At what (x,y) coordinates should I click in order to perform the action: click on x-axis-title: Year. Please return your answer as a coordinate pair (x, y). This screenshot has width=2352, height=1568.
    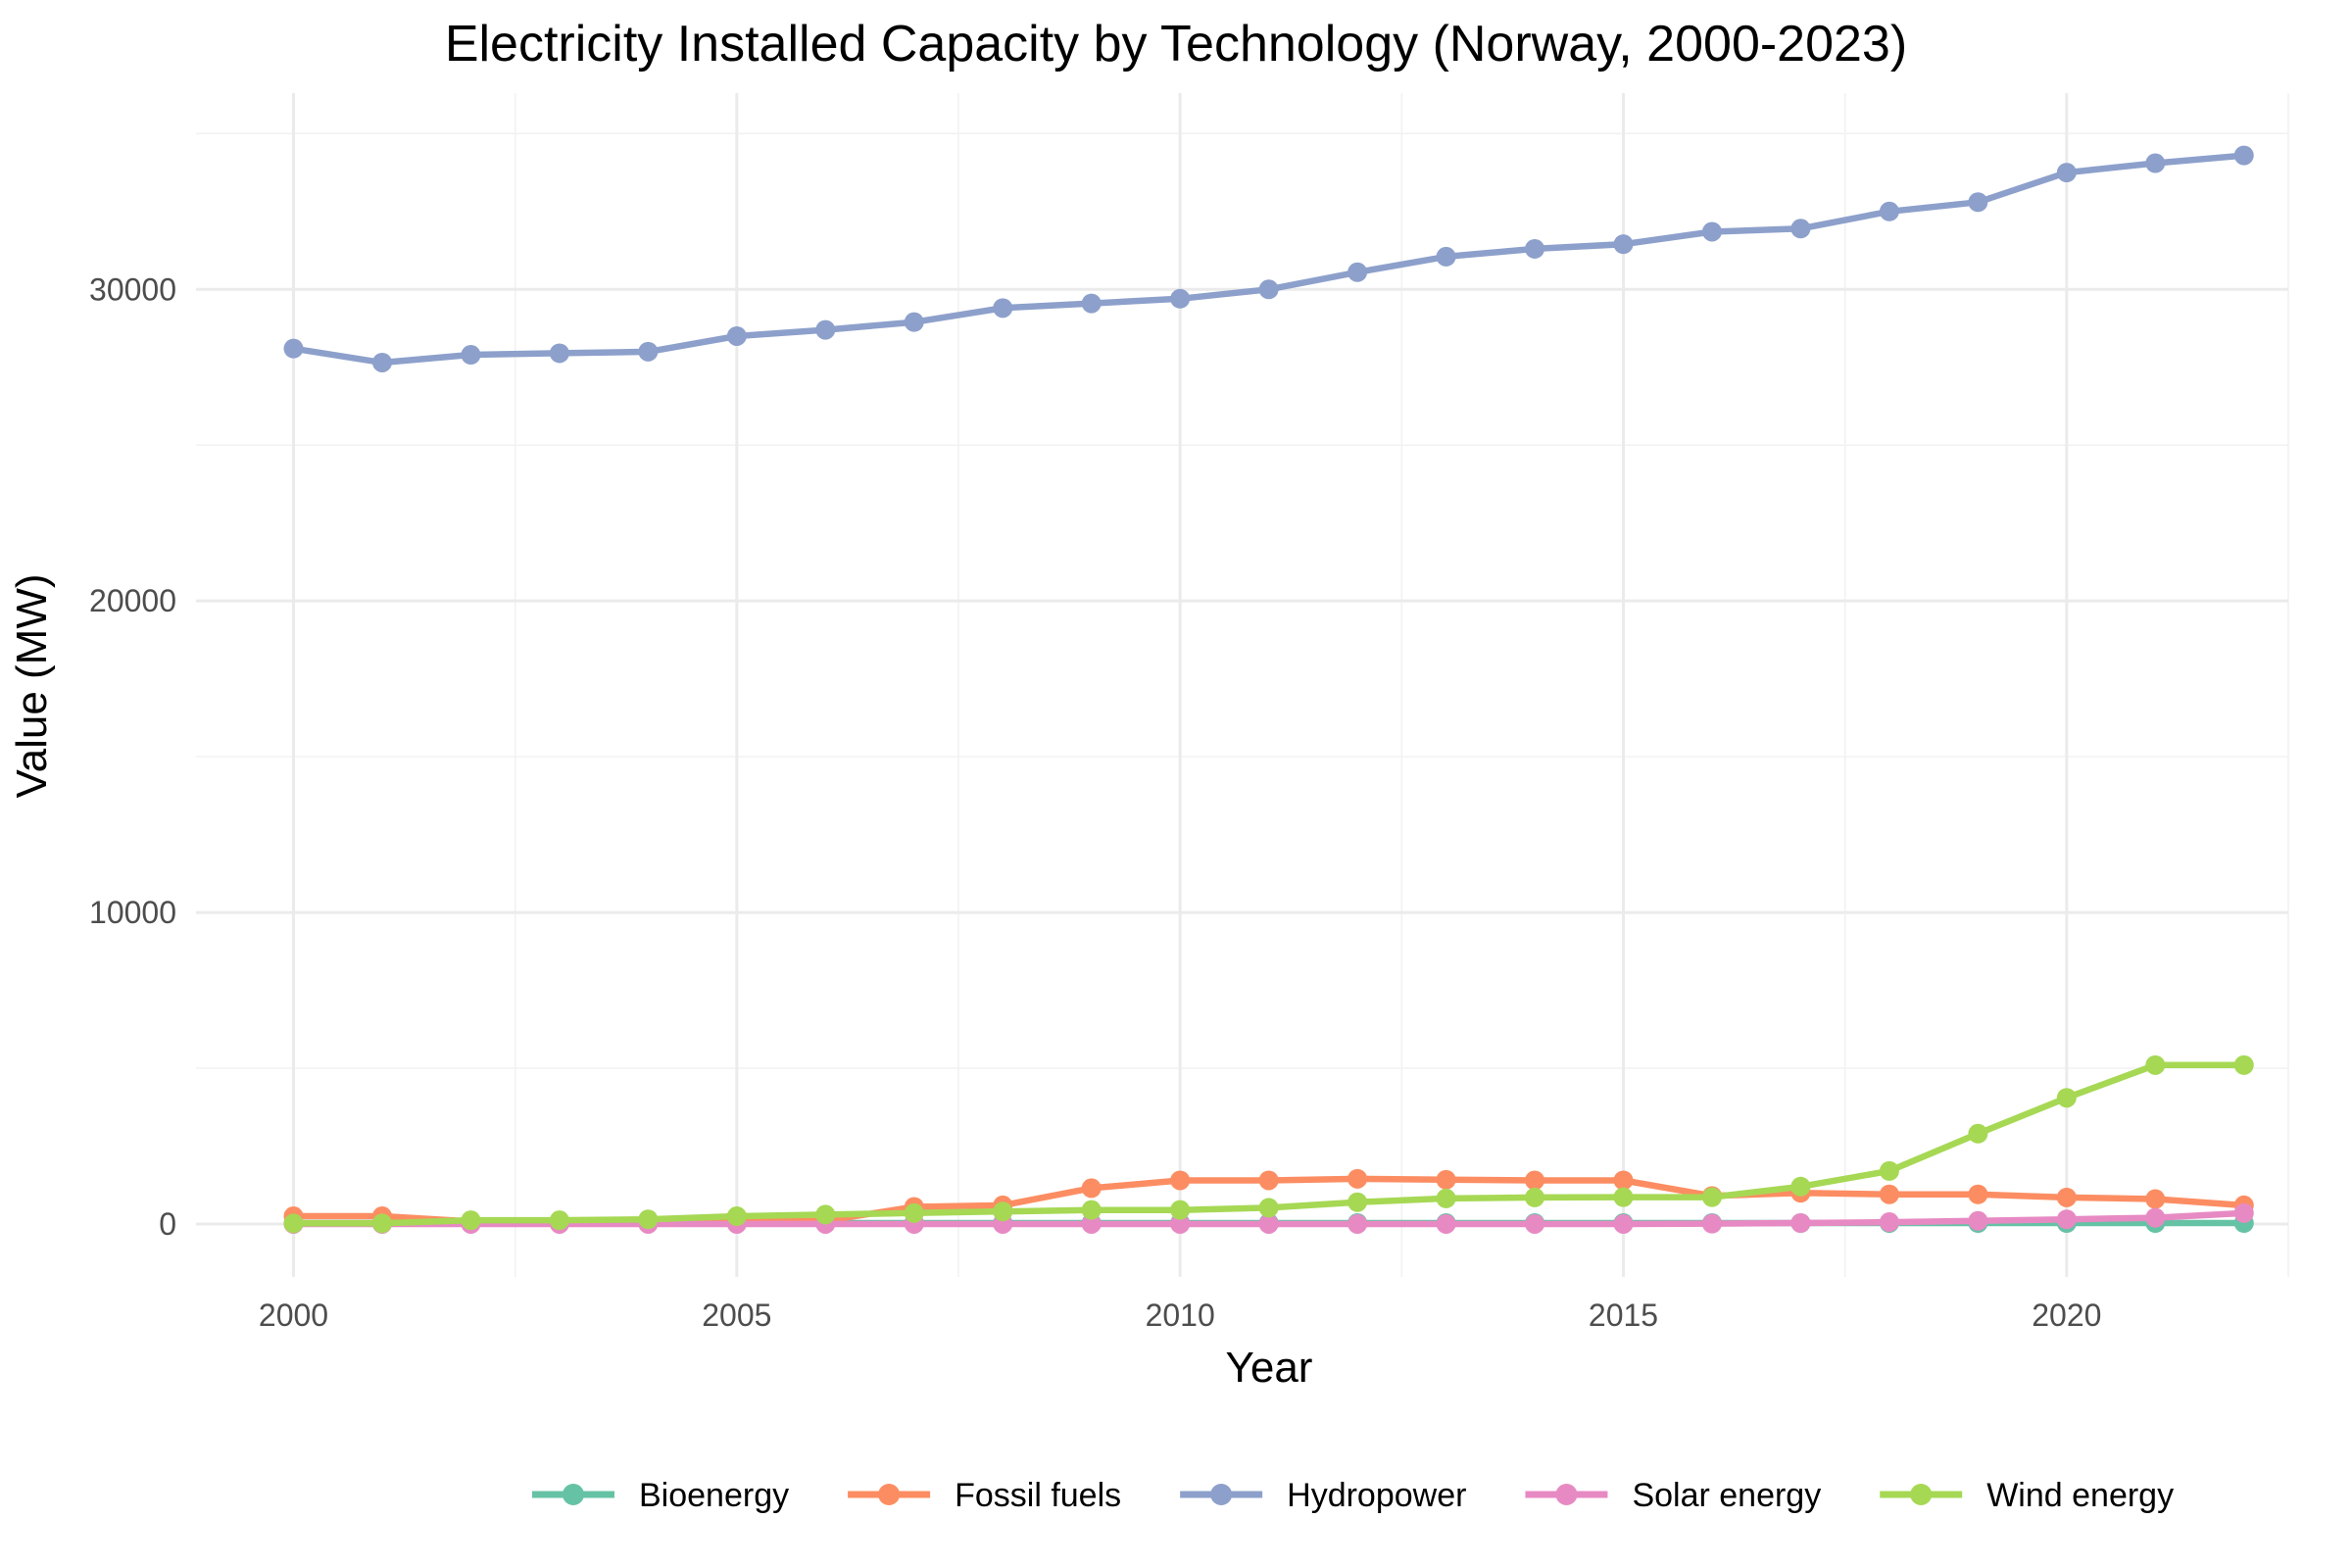
    Looking at the image, I should click on (1269, 1368).